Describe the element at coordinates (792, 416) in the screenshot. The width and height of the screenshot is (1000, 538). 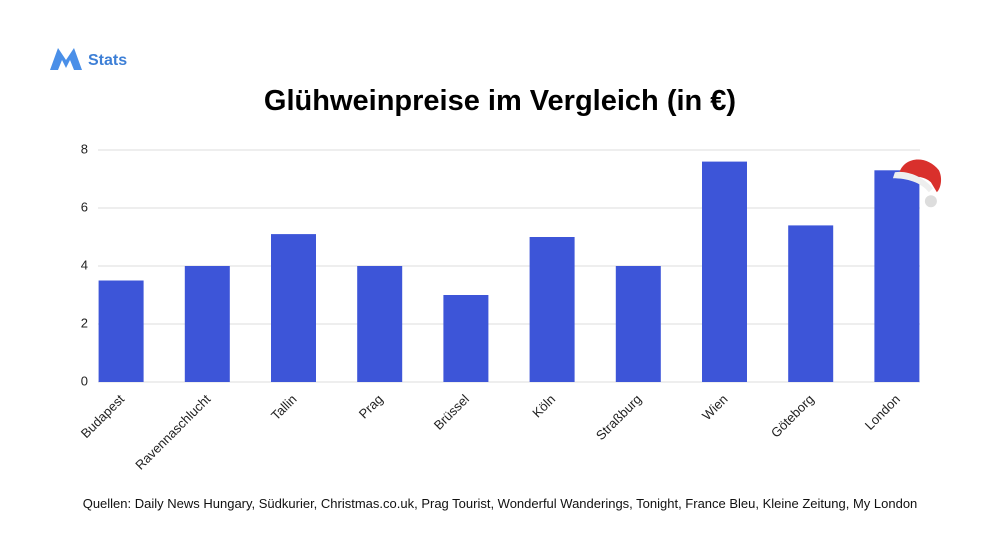
I see `x-tick-label: Göteborg` at that location.